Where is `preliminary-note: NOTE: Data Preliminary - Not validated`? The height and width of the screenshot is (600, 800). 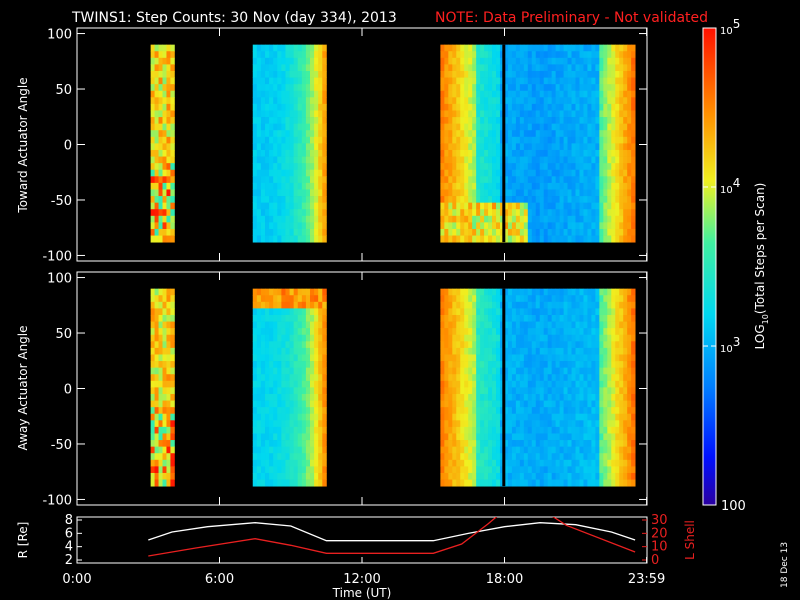
preliminary-note: NOTE: Data Preliminary - Not validated is located at coordinates (571, 18).